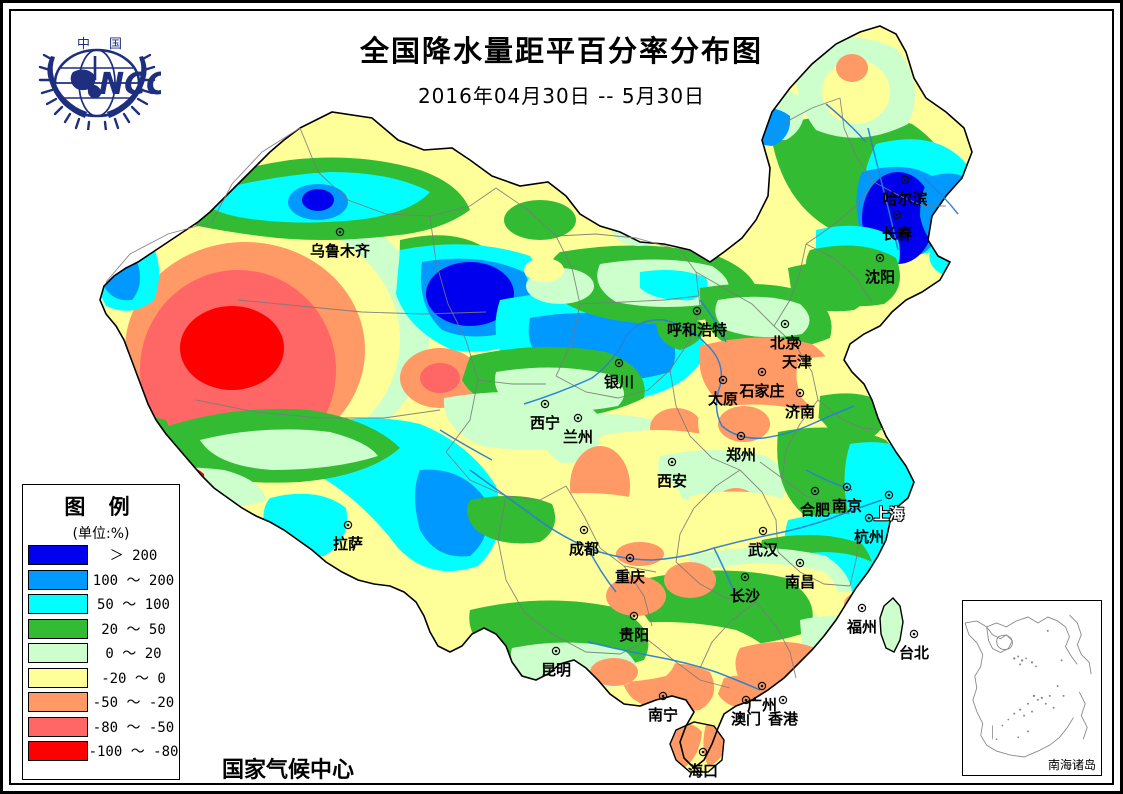 This screenshot has width=1123, height=794. I want to click on page-subtitle: 2016年04月30日 -- 5月30日, so click(561, 96).